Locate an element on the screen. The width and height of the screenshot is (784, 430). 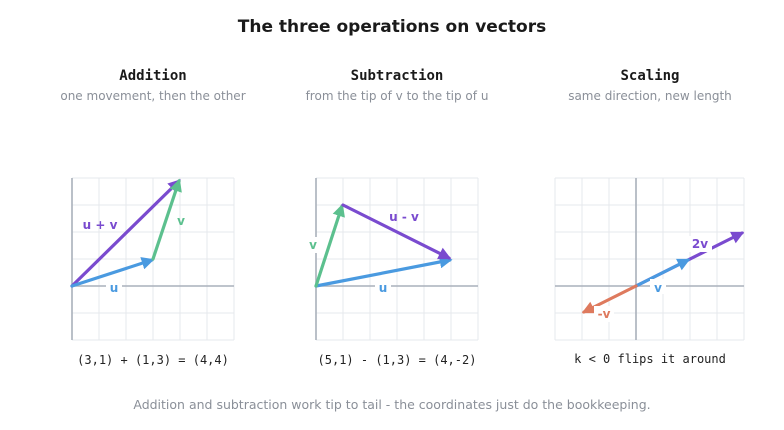
equation-subtraction: (5,1) - (1,3) = (4,-2) is located at coordinates (397, 360).